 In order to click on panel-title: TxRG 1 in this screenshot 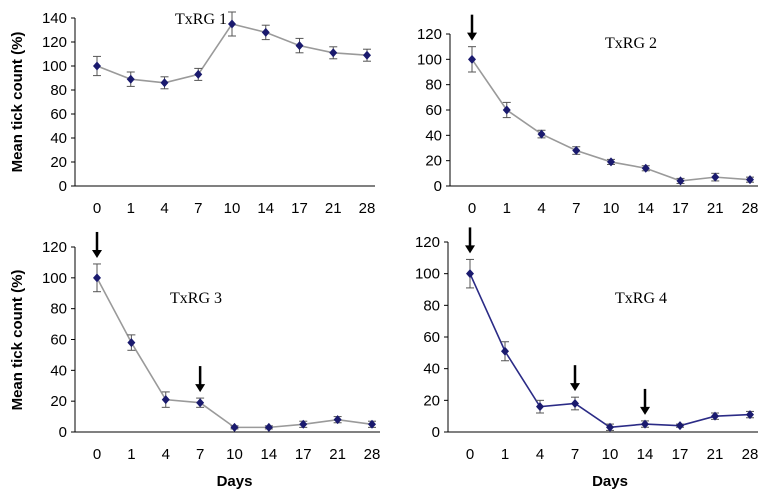, I will do `click(201, 19)`.